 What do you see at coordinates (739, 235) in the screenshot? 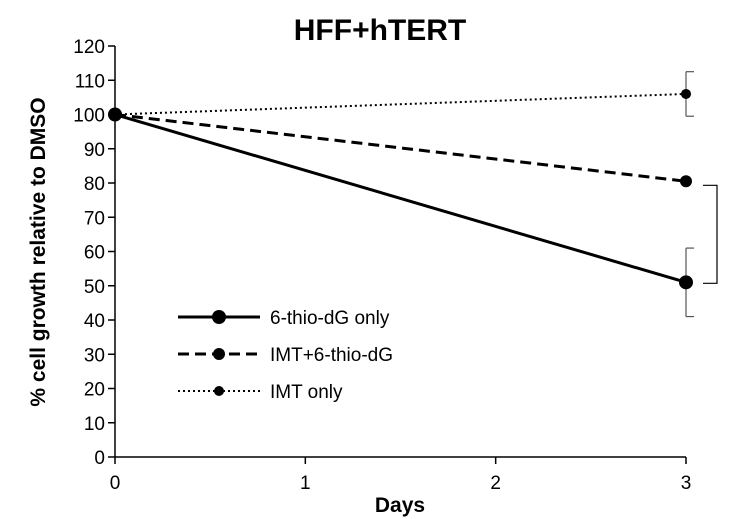
I see `significance-label: **` at bounding box center [739, 235].